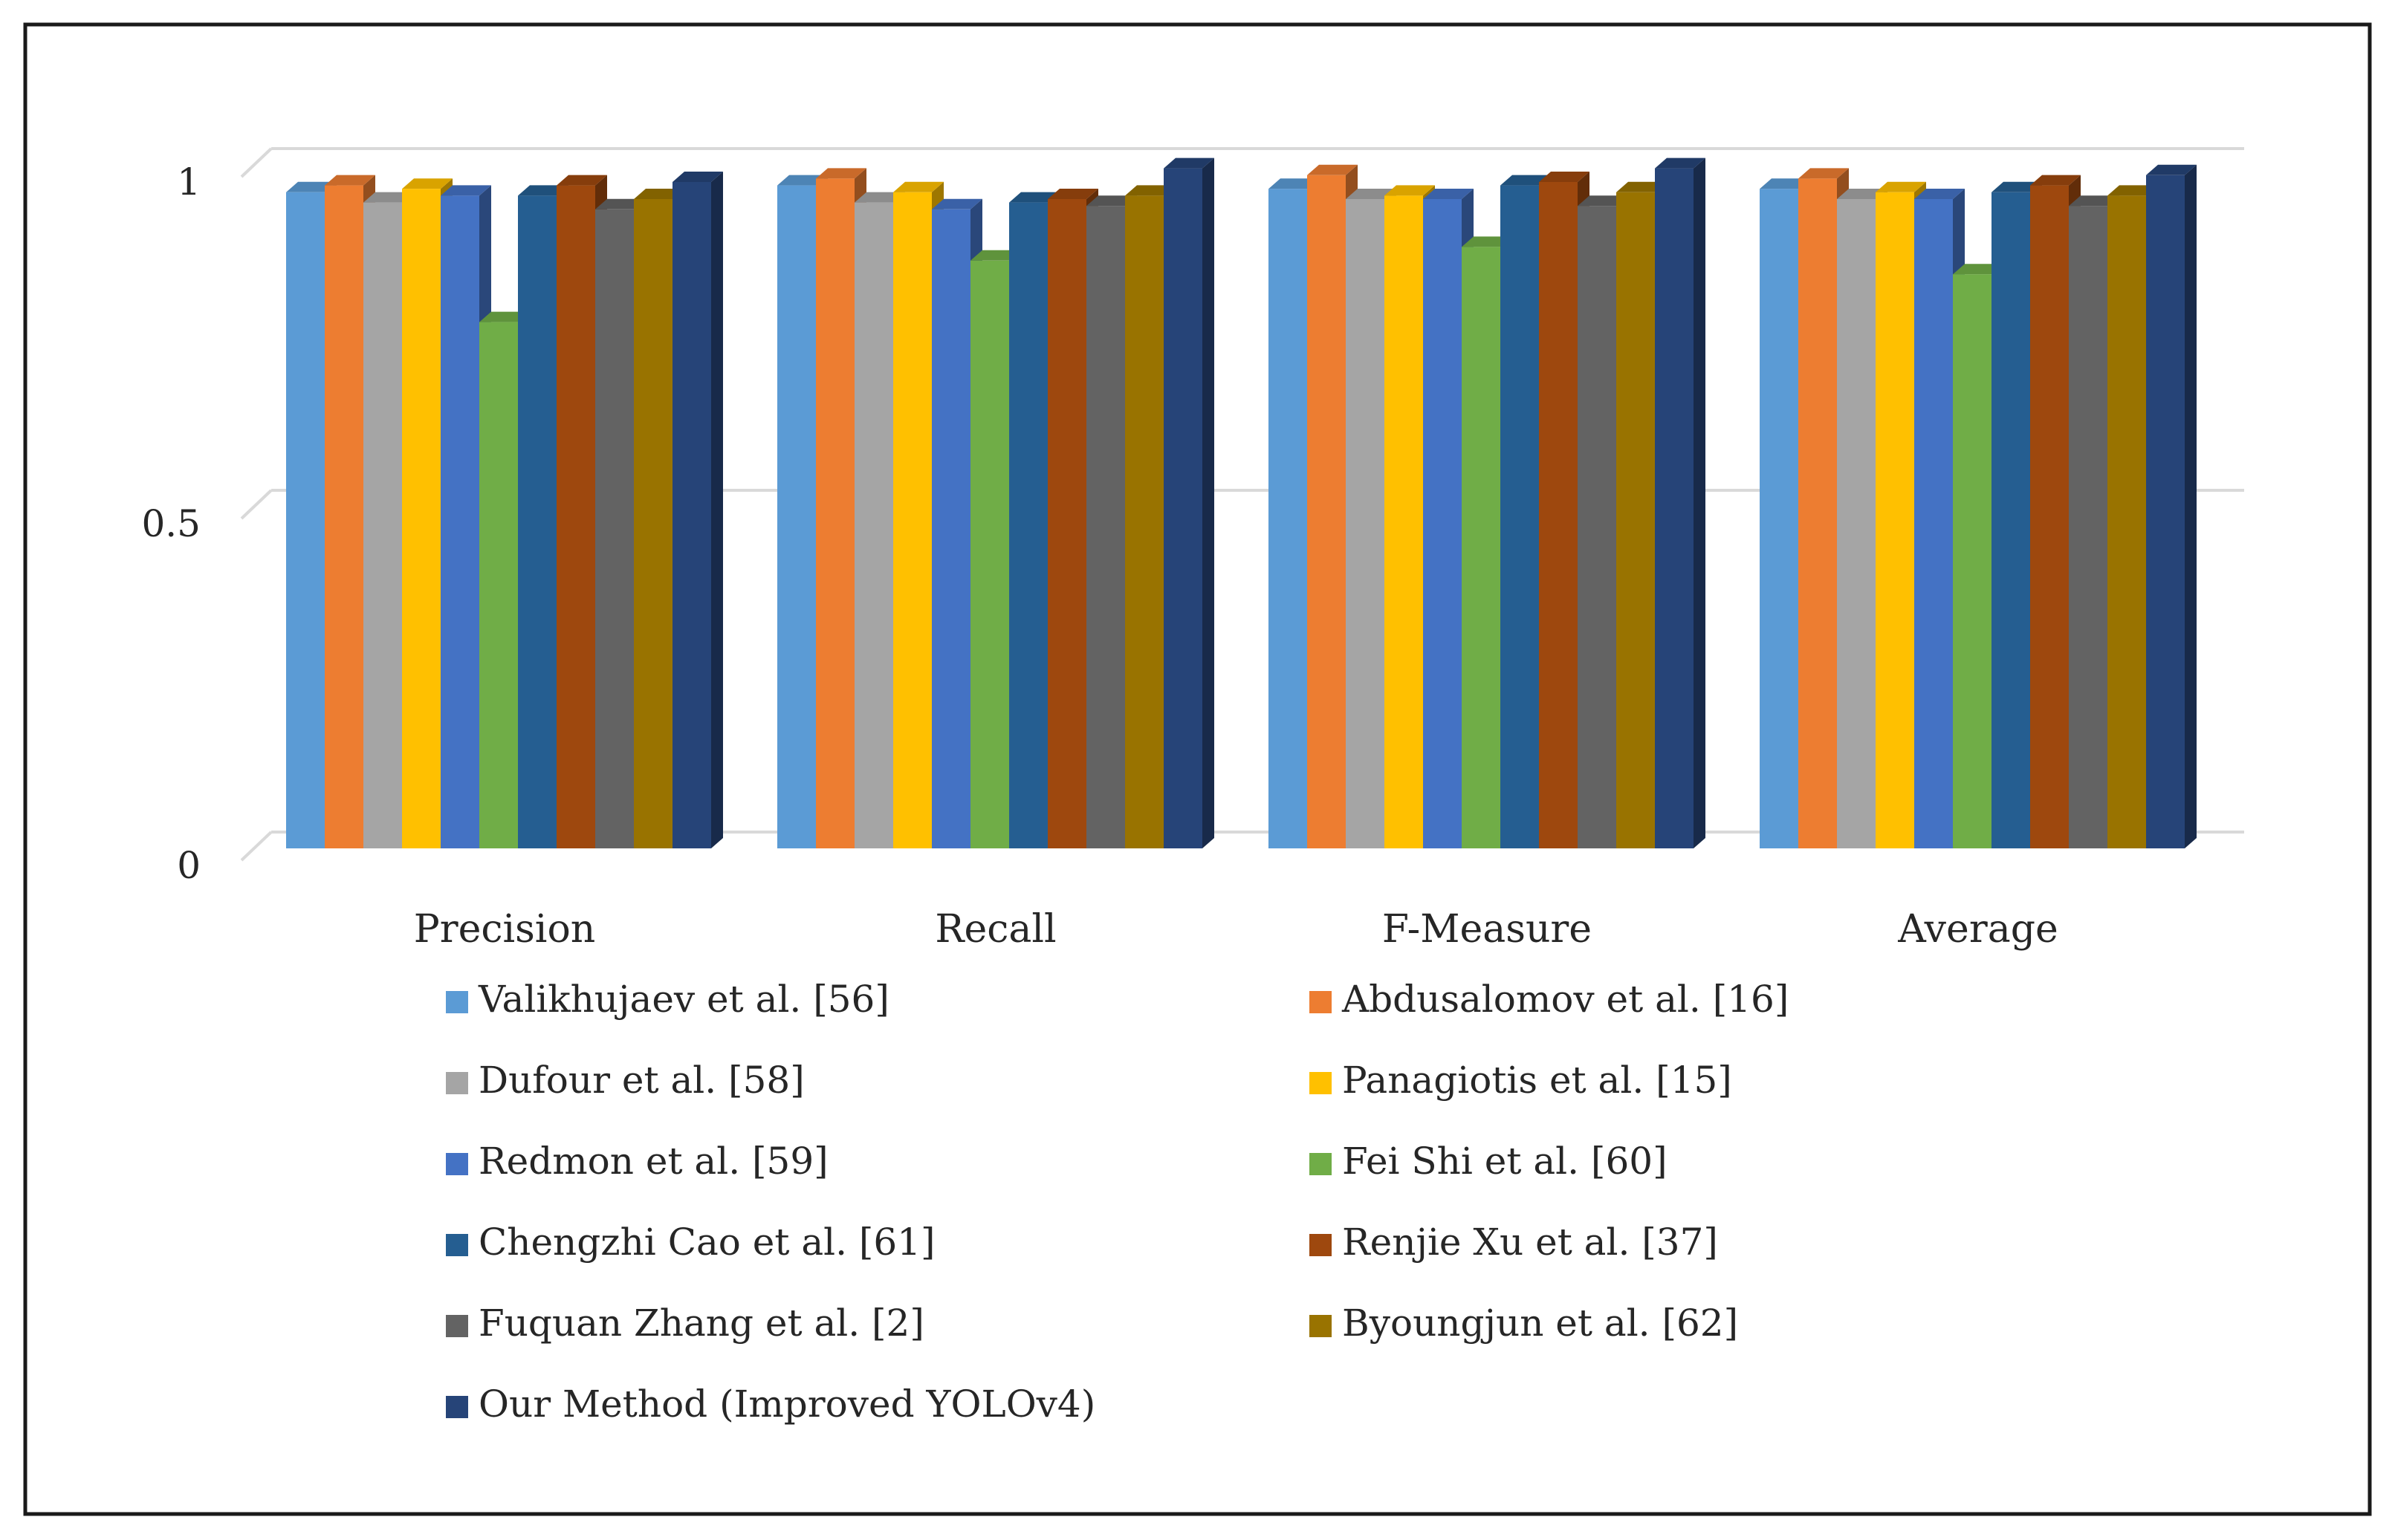 Image resolution: width=2395 pixels, height=1540 pixels. I want to click on category-label: Precision, so click(505, 929).